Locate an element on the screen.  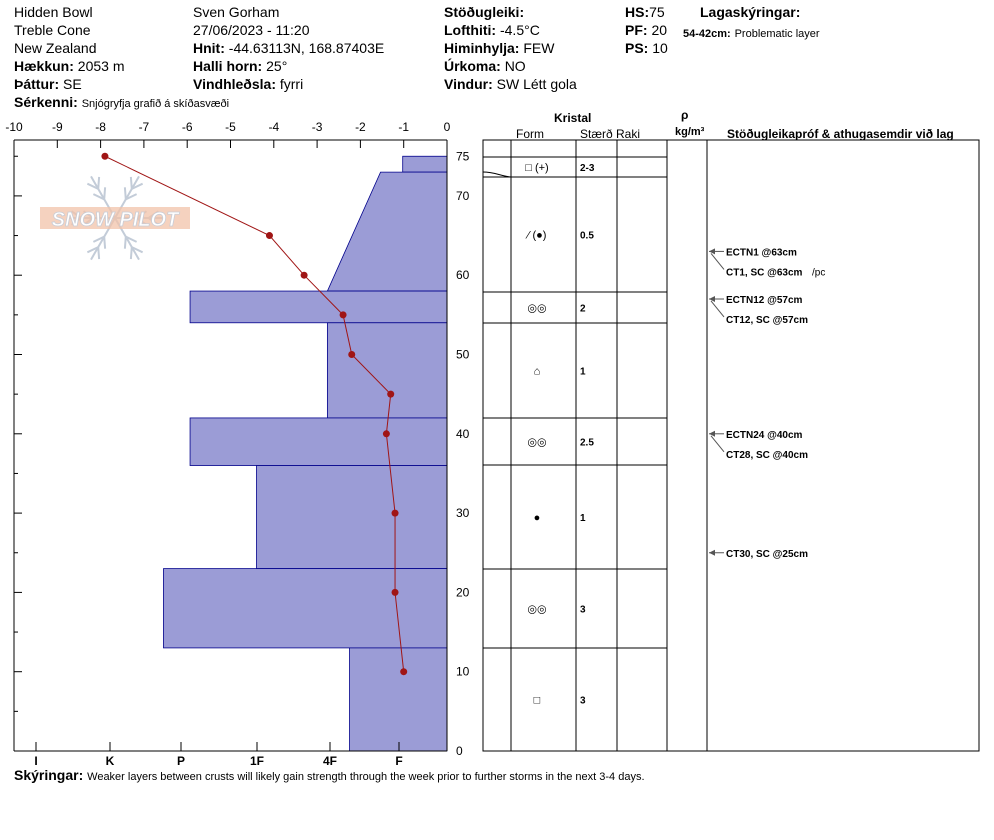
layer-form-7: □ is located at coordinates (537, 701).